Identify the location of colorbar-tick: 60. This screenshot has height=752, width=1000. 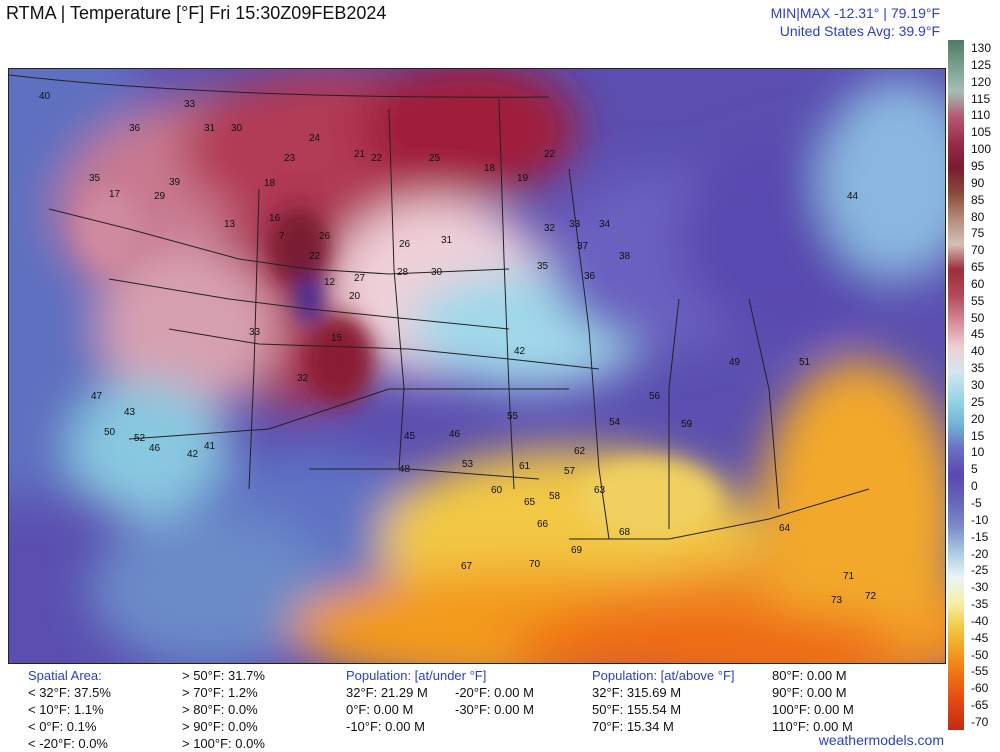
(978, 283).